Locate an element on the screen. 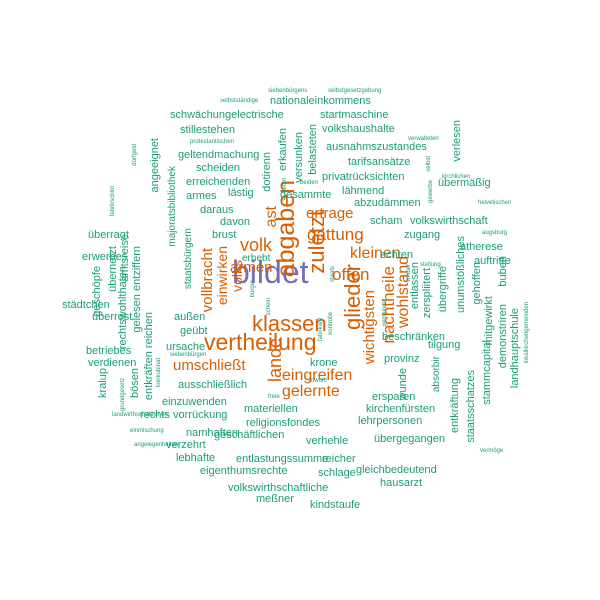  word: geltendmachung is located at coordinates (219, 155).